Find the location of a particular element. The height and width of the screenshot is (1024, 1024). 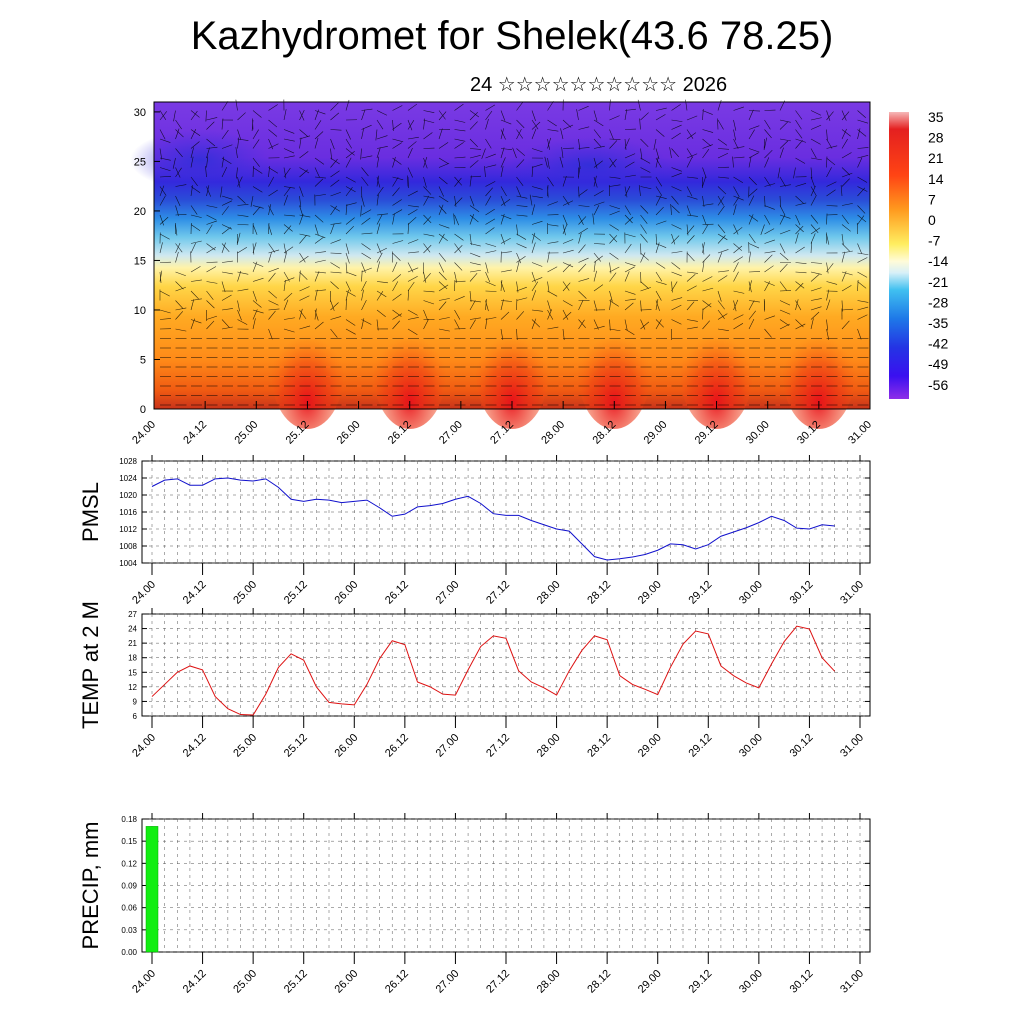

colorbar-label: -42 is located at coordinates (938, 344).